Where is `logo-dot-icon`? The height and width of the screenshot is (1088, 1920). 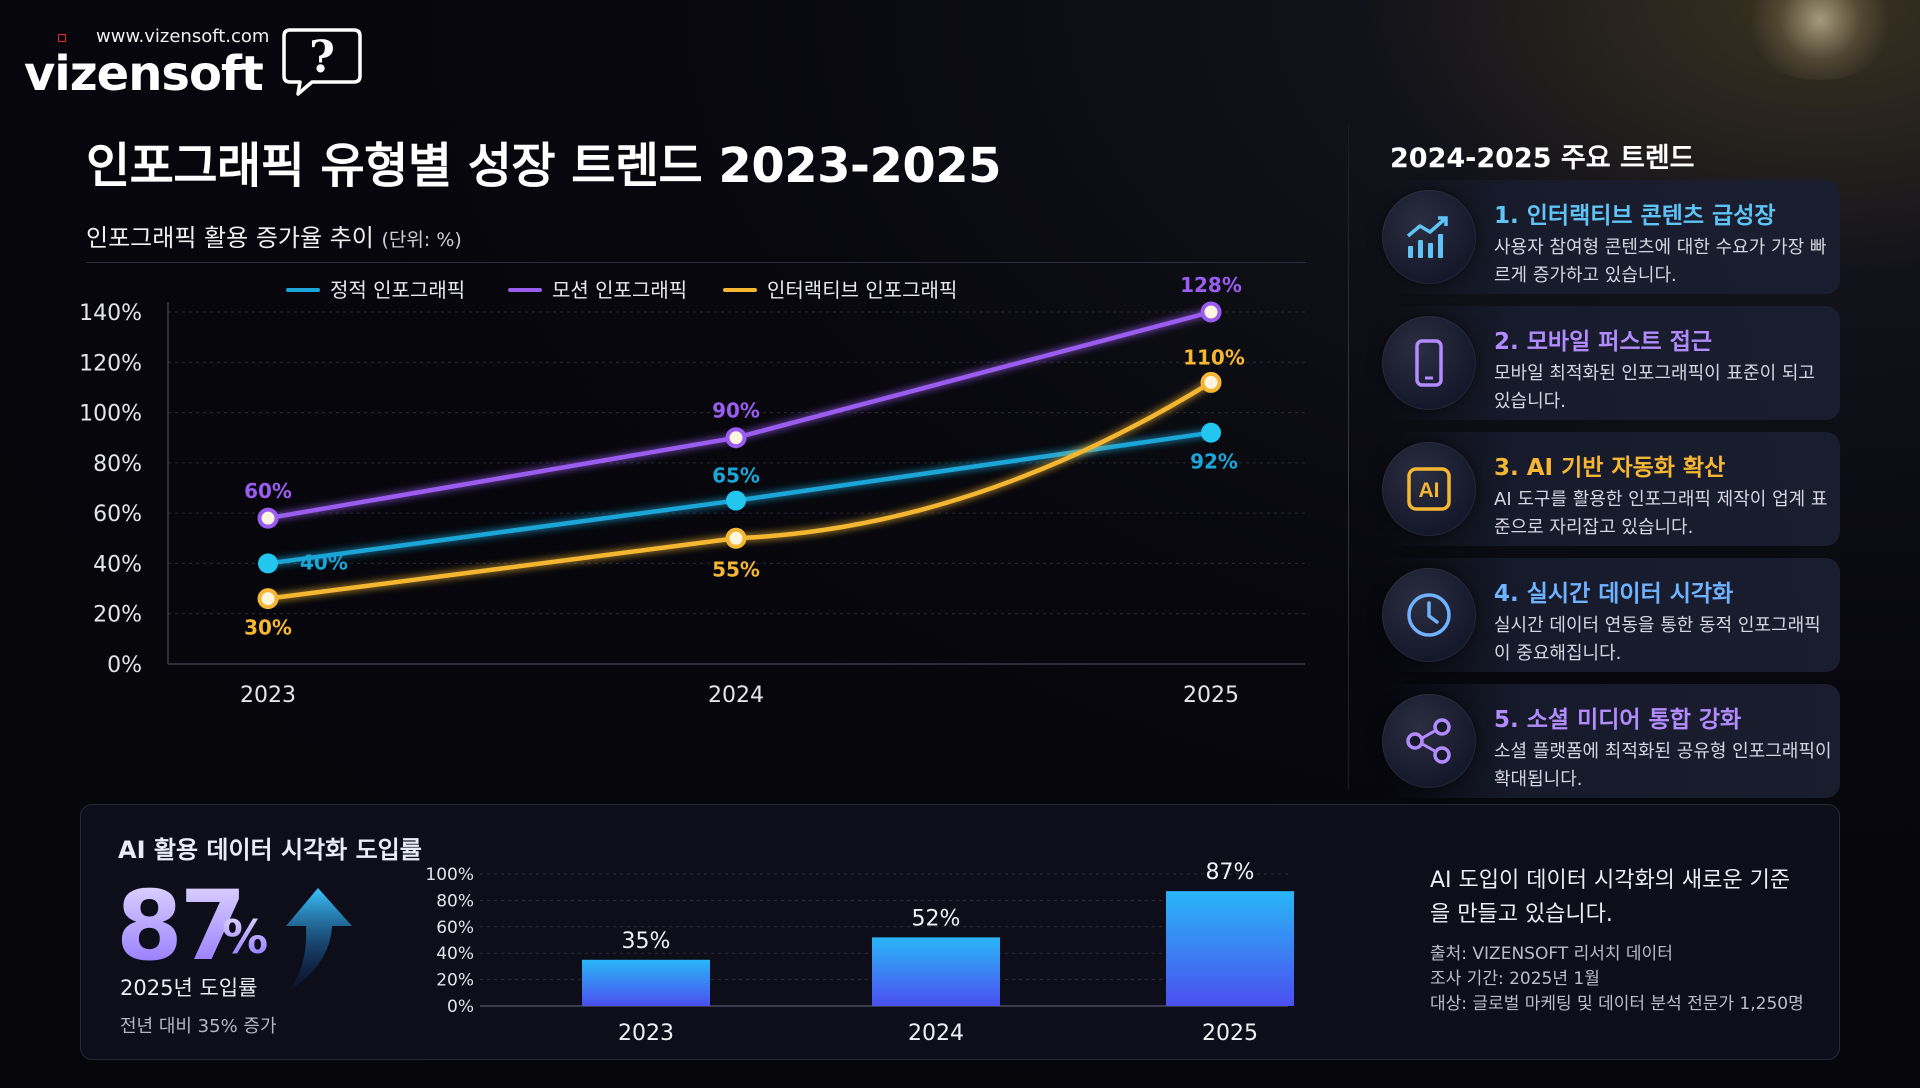 logo-dot-icon is located at coordinates (62, 38).